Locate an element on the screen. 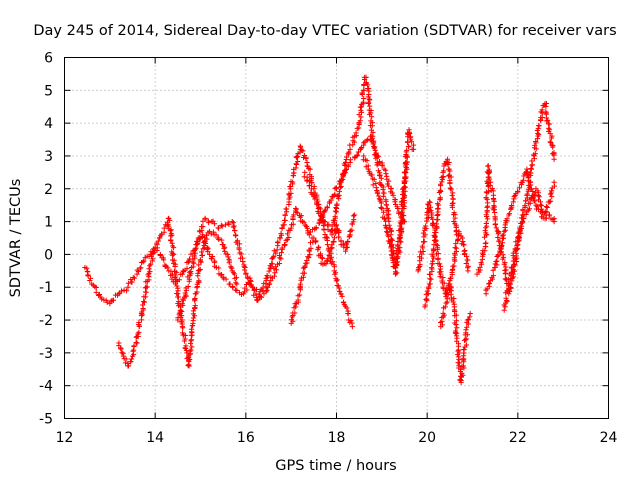 The image size is (640, 480). y-tick-label: -2 is located at coordinates (46, 321).